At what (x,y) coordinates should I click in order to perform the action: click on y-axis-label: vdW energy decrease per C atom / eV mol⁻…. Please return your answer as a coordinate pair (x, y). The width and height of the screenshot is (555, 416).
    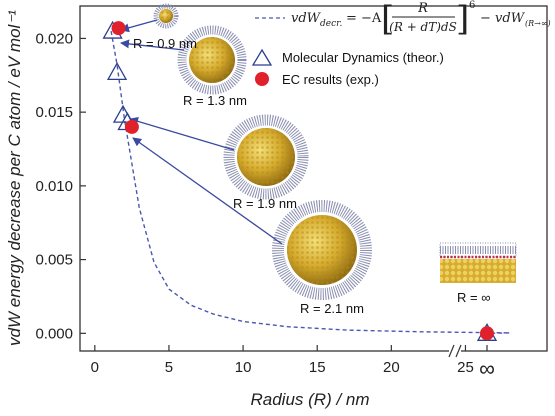
    Looking at the image, I should click on (14, 178).